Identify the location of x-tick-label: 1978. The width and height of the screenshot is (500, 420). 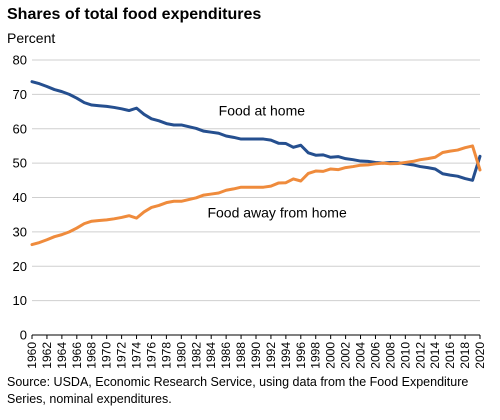
(166, 355).